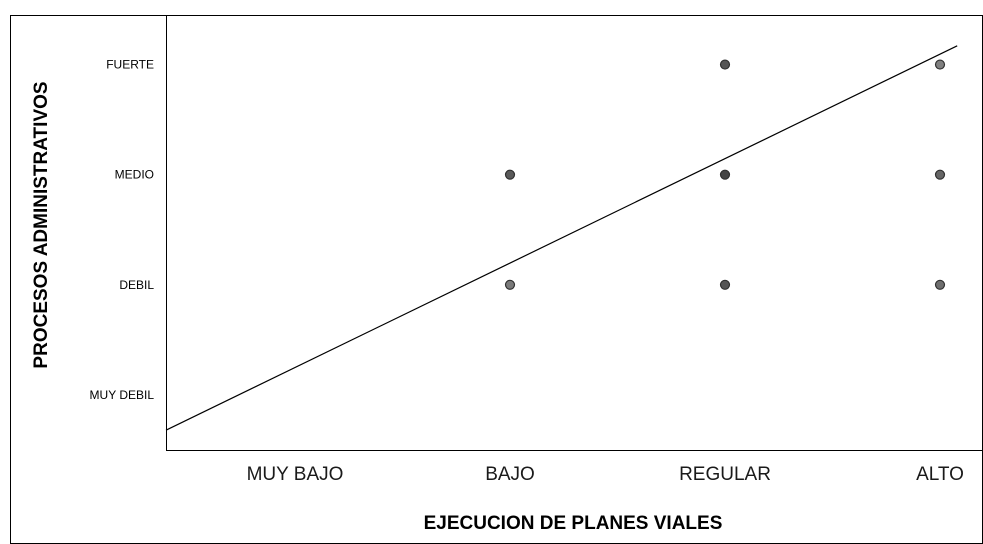  What do you see at coordinates (122, 395) in the screenshot?
I see `y-tick-label: MUY DEBIL` at bounding box center [122, 395].